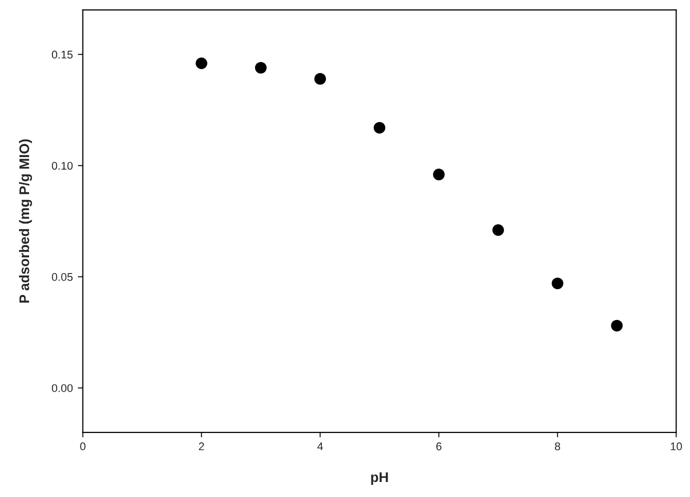  What do you see at coordinates (25, 221) in the screenshot?
I see `y-axis-title: P adsorbed (mg P/g MIO)` at bounding box center [25, 221].